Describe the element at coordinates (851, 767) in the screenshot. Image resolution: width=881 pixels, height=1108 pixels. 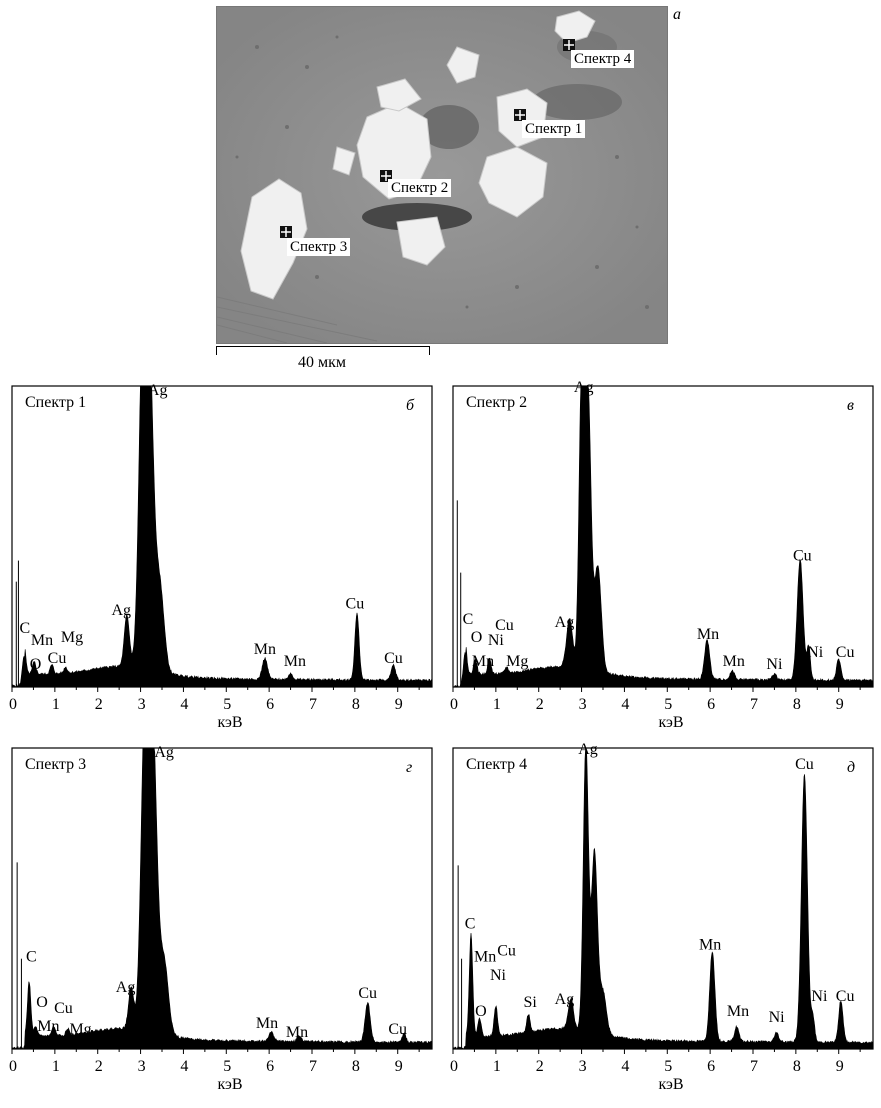
I see `panel-letter: д` at that location.